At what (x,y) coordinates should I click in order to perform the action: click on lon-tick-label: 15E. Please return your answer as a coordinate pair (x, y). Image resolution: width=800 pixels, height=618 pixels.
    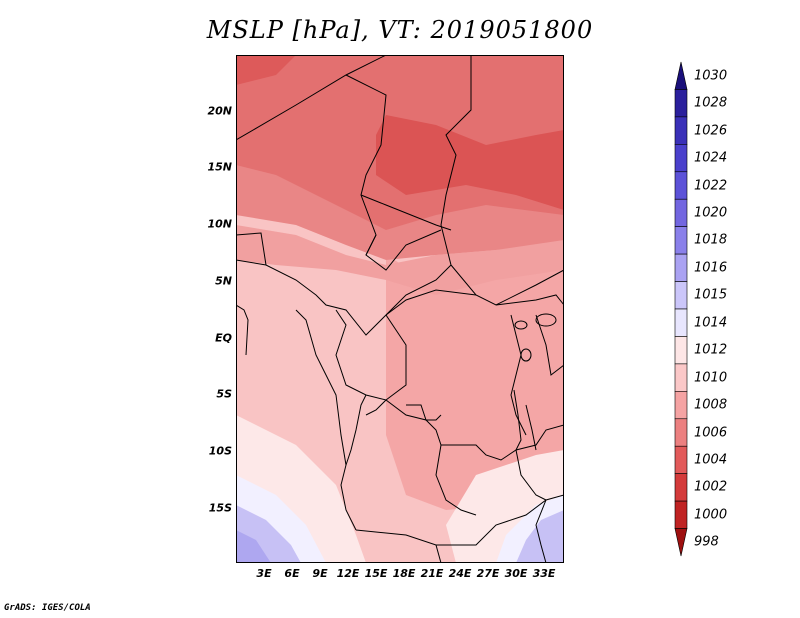
    Looking at the image, I should click on (376, 573).